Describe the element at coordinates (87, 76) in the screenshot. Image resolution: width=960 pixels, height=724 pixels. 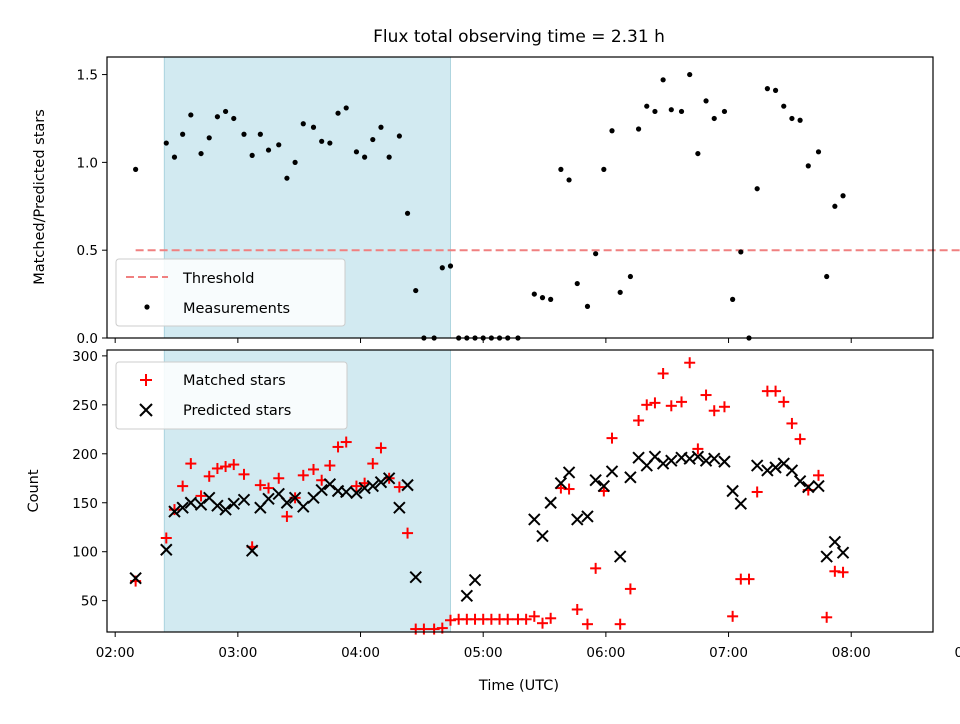
I see `y-tick-label: 1.5` at that location.